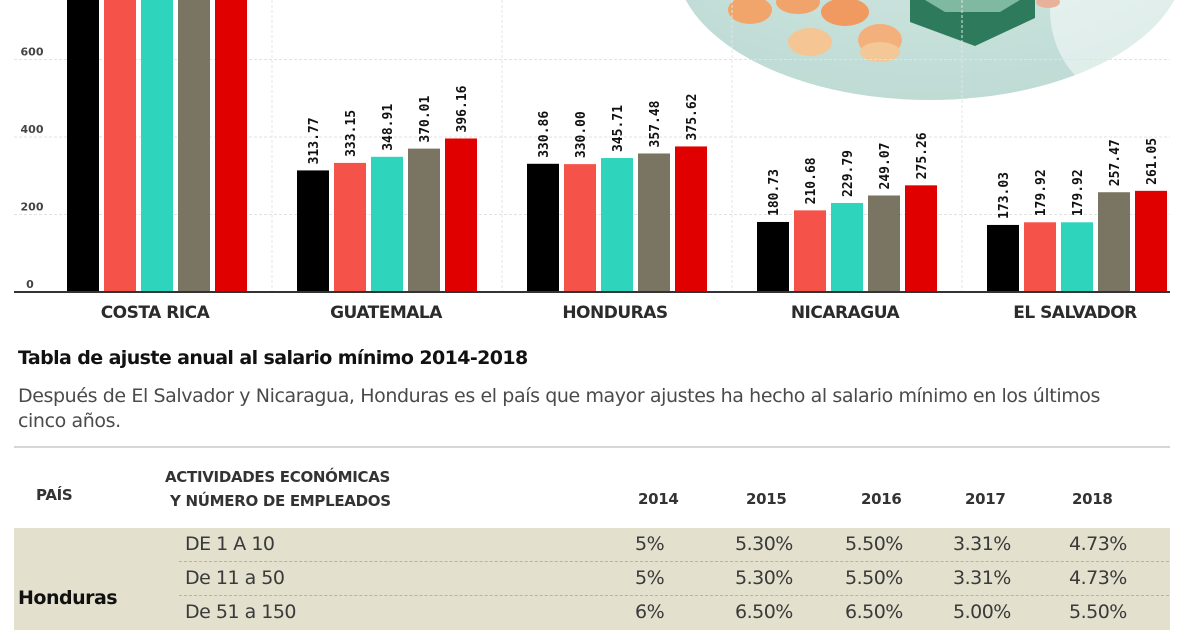  What do you see at coordinates (674, 545) in the screenshot?
I see `table-row: DE 1 A 10 5% 5.30% 5.50% 3.31% 4.73%` at bounding box center [674, 545].